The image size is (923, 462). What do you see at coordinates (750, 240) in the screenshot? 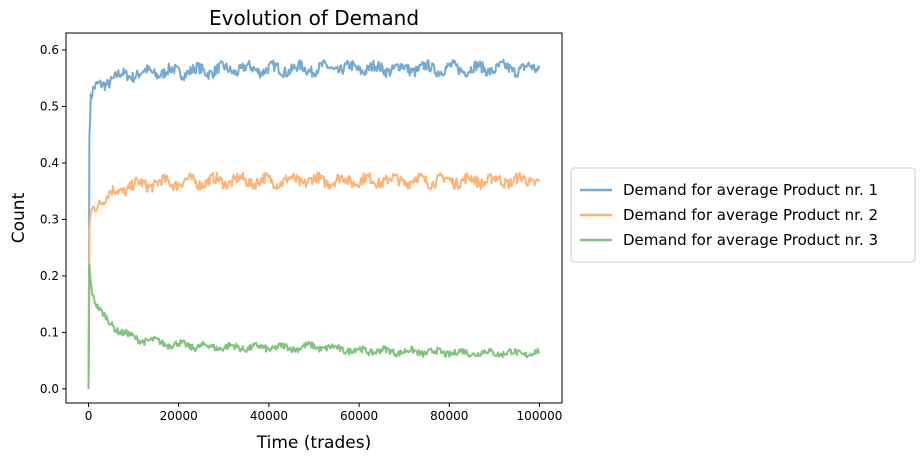
I see `legend-label-3: Demand for average Product nr. 3` at bounding box center [750, 240].